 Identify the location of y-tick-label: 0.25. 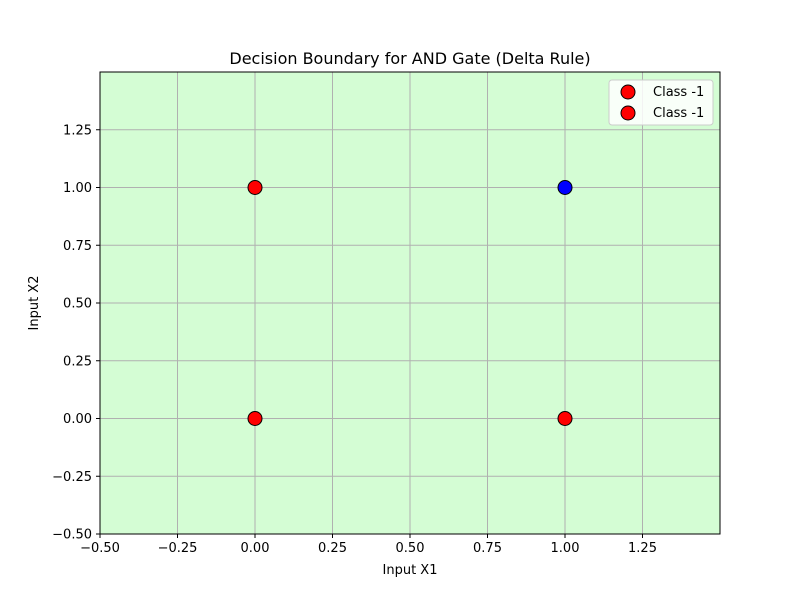
(77, 361).